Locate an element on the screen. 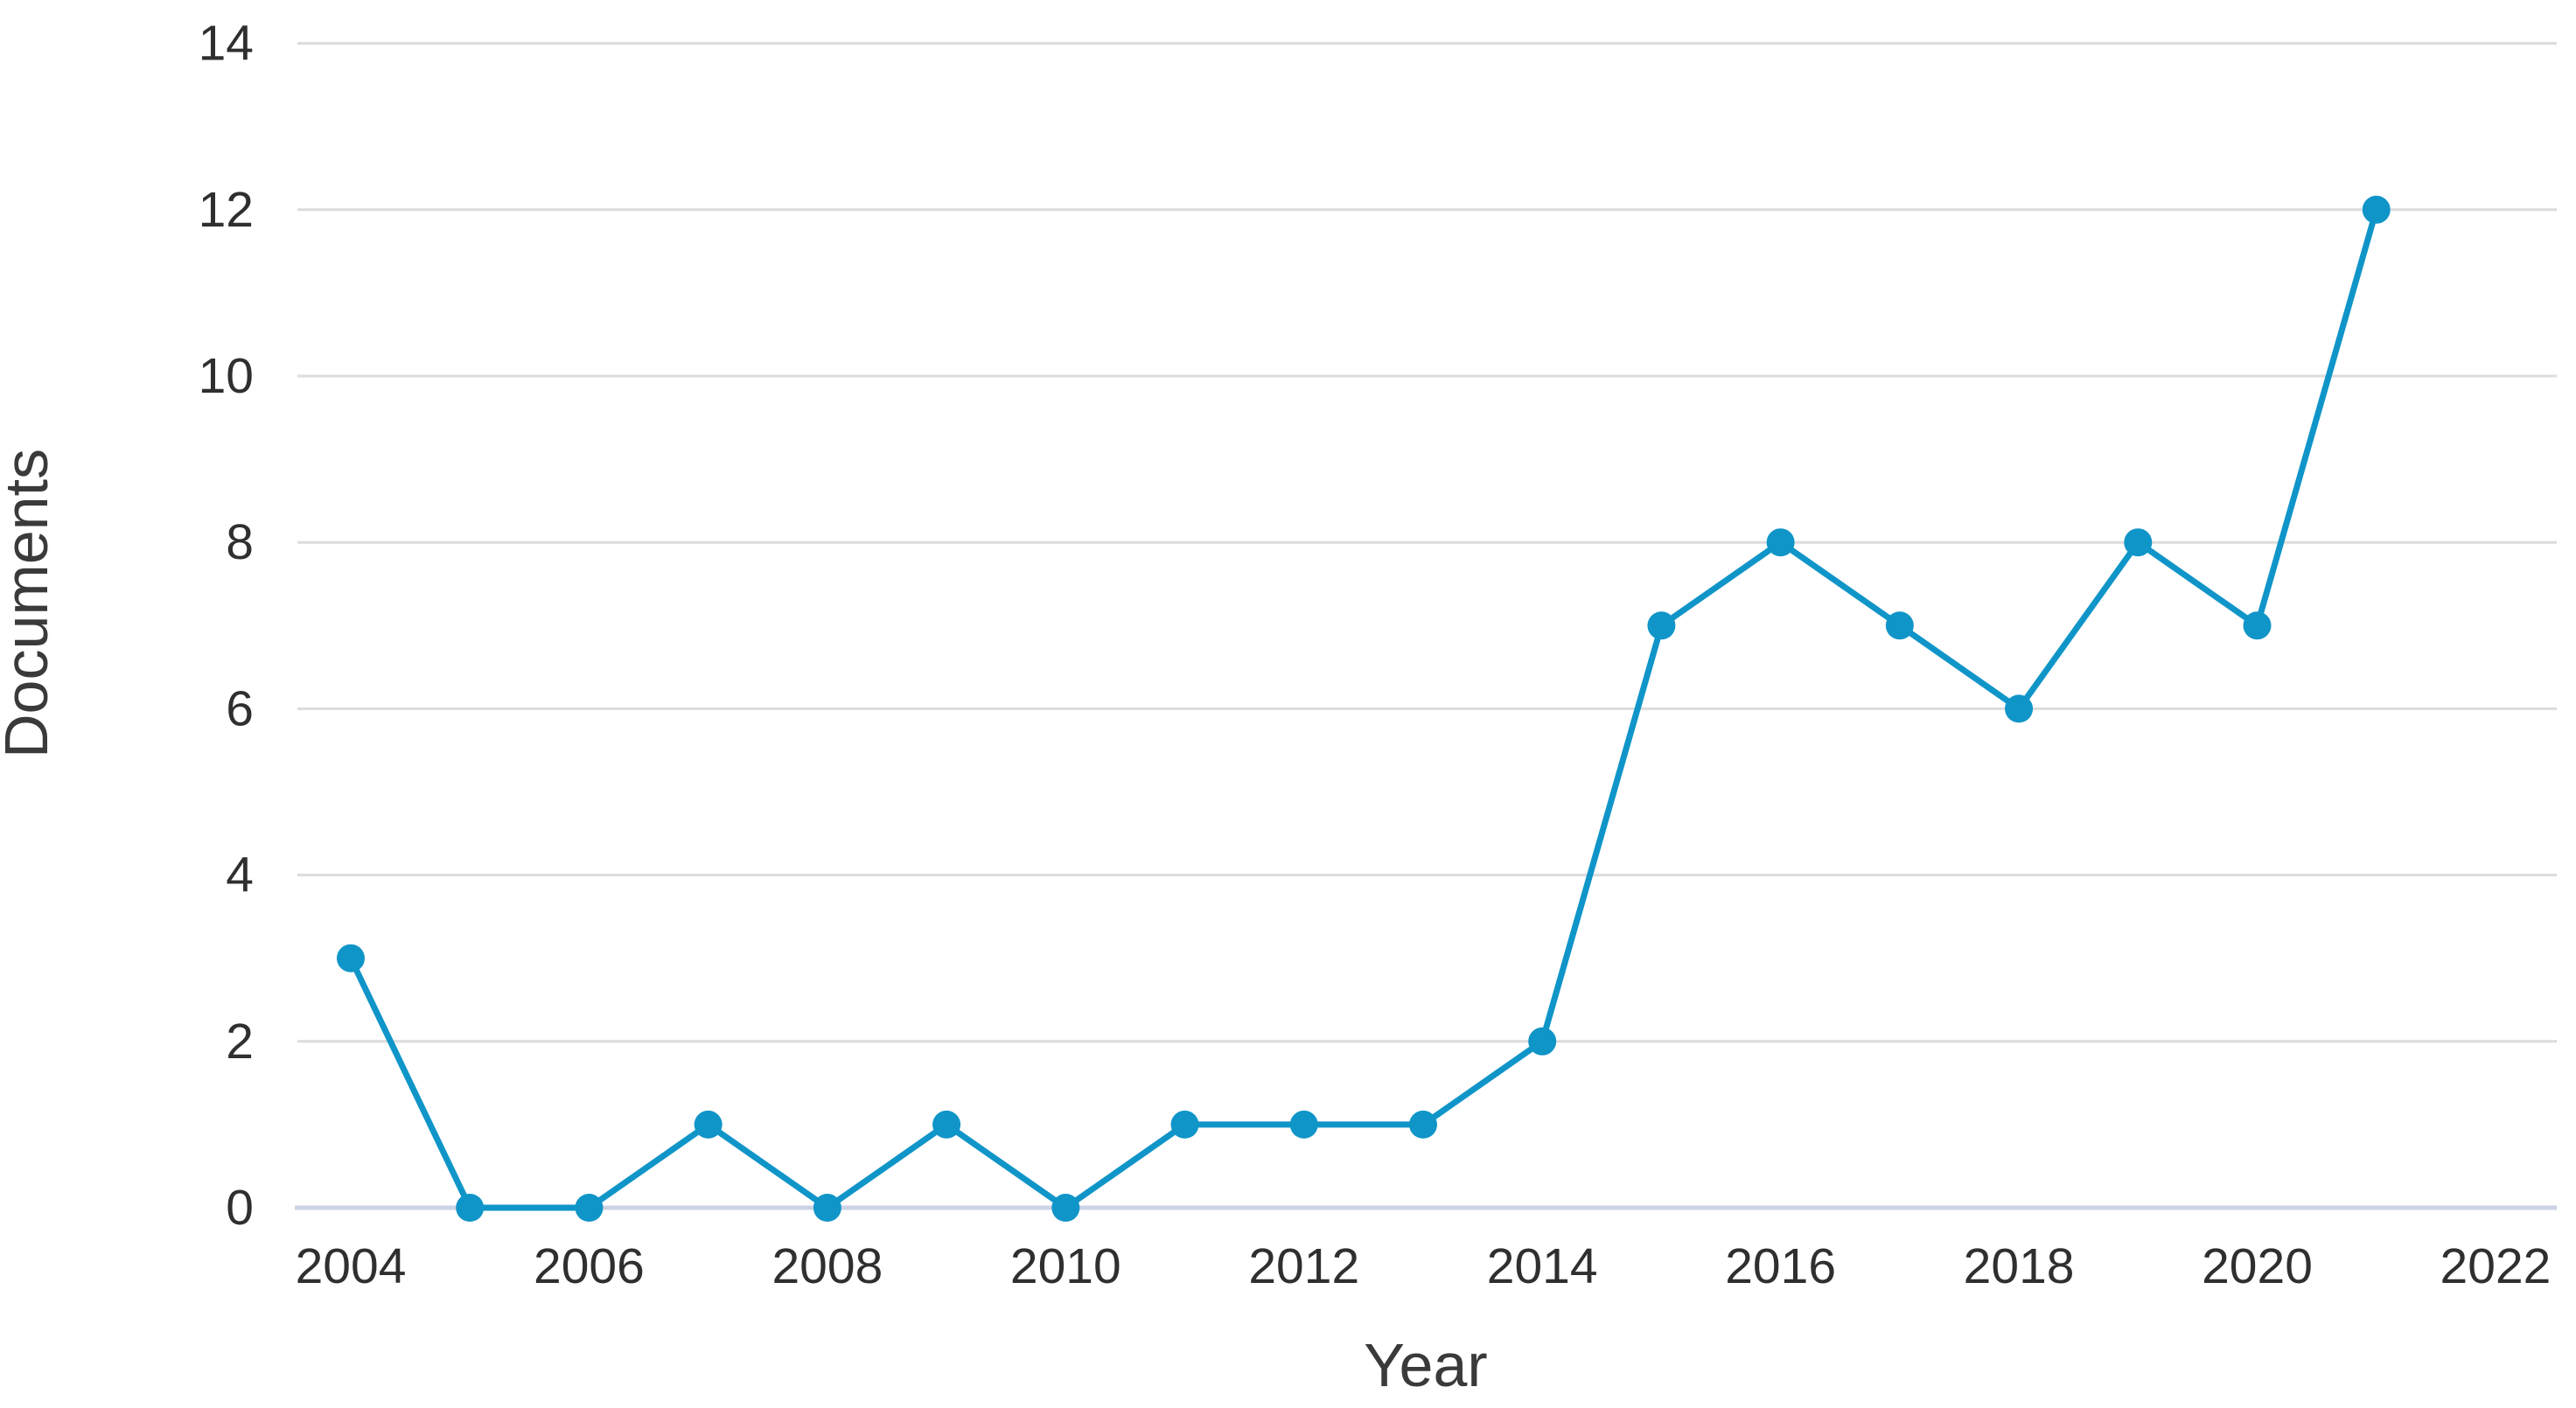 This screenshot has width=2576, height=1408. y-axis-tick-labels: 0 2 4 6 8 10 12 14 is located at coordinates (227, 626).